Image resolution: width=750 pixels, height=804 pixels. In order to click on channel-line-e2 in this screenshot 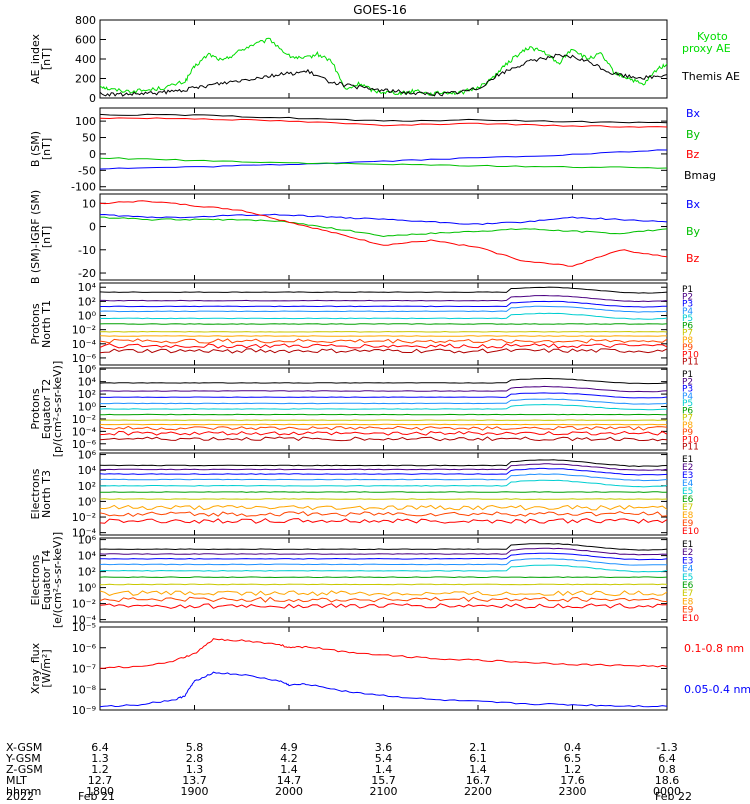, I will do `click(383, 467)`.